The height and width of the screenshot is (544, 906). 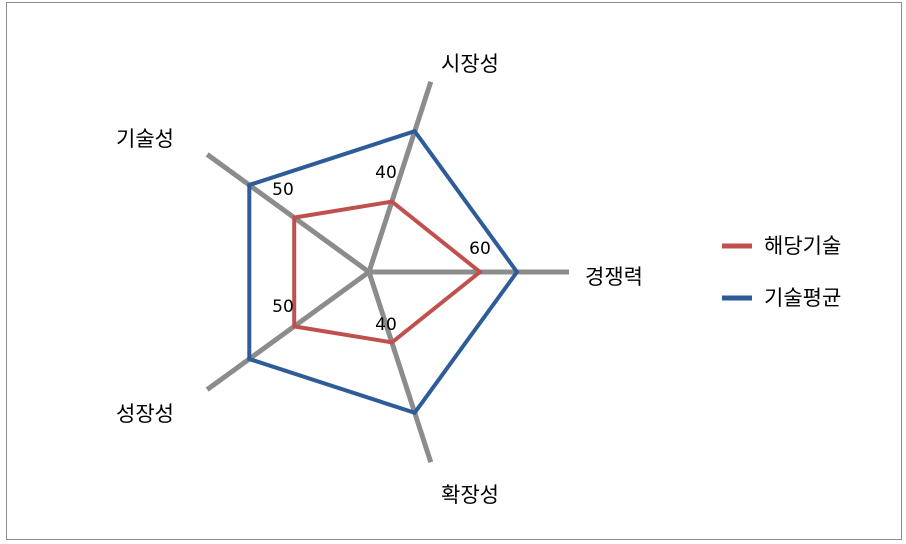 I want to click on data-label-scalability: 40, so click(x=386, y=325).